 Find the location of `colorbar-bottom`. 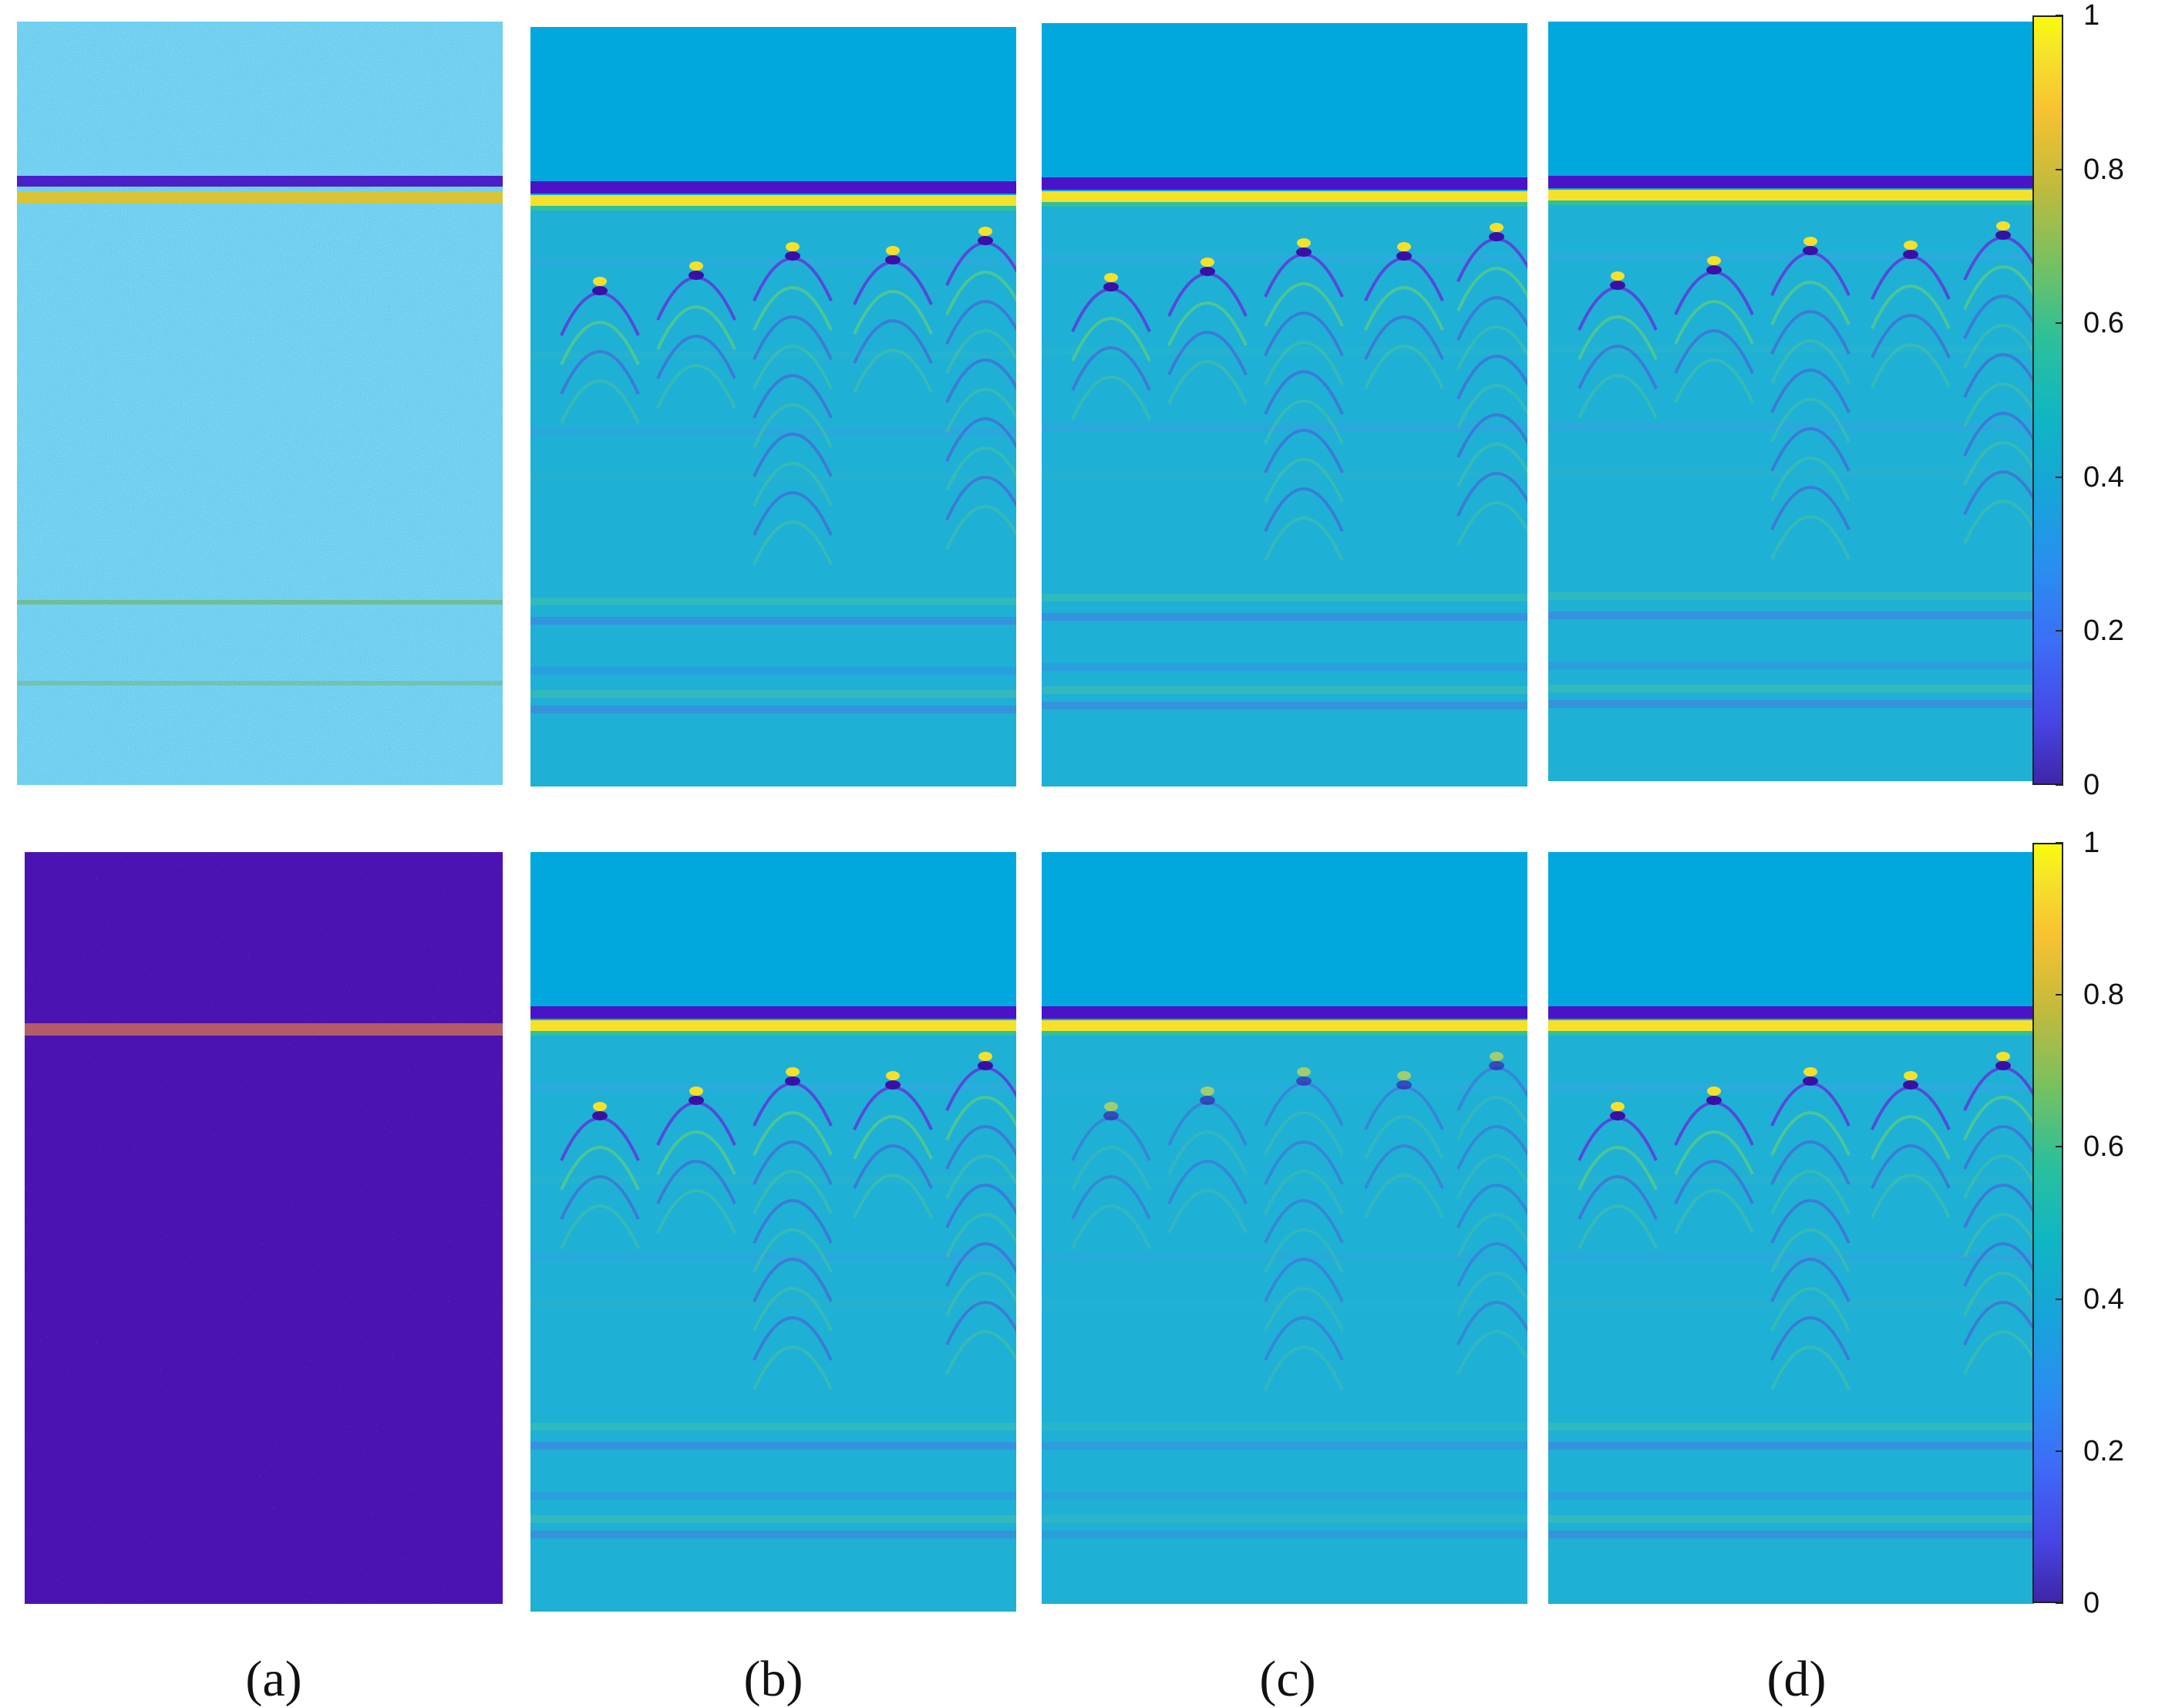

colorbar-bottom is located at coordinates (2047, 1223).